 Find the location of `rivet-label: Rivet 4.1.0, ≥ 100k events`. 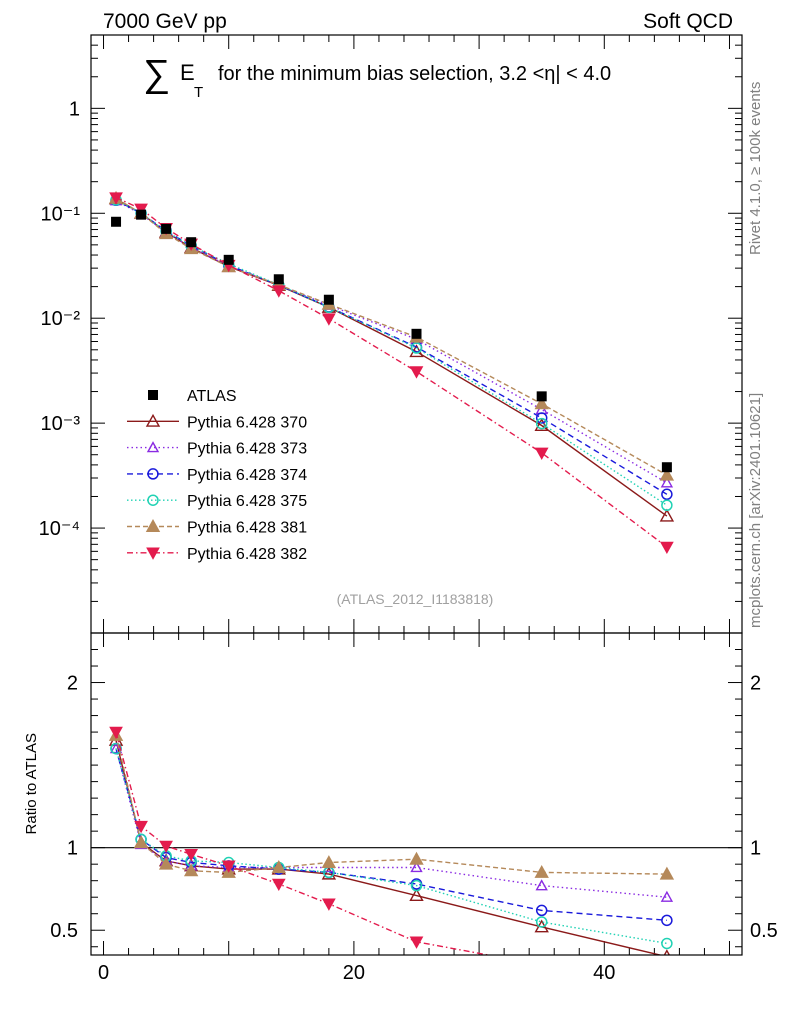

rivet-label: Rivet 4.1.0, ≥ 100k events is located at coordinates (755, 168).